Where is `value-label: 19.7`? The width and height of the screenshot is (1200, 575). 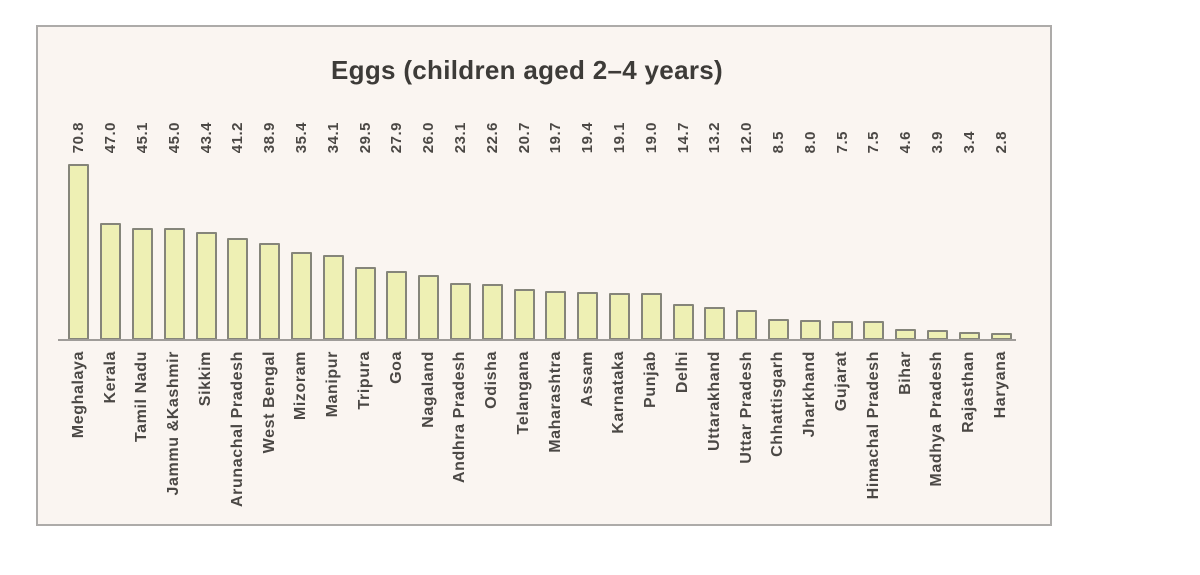
value-label: 19.7 is located at coordinates (556, 137).